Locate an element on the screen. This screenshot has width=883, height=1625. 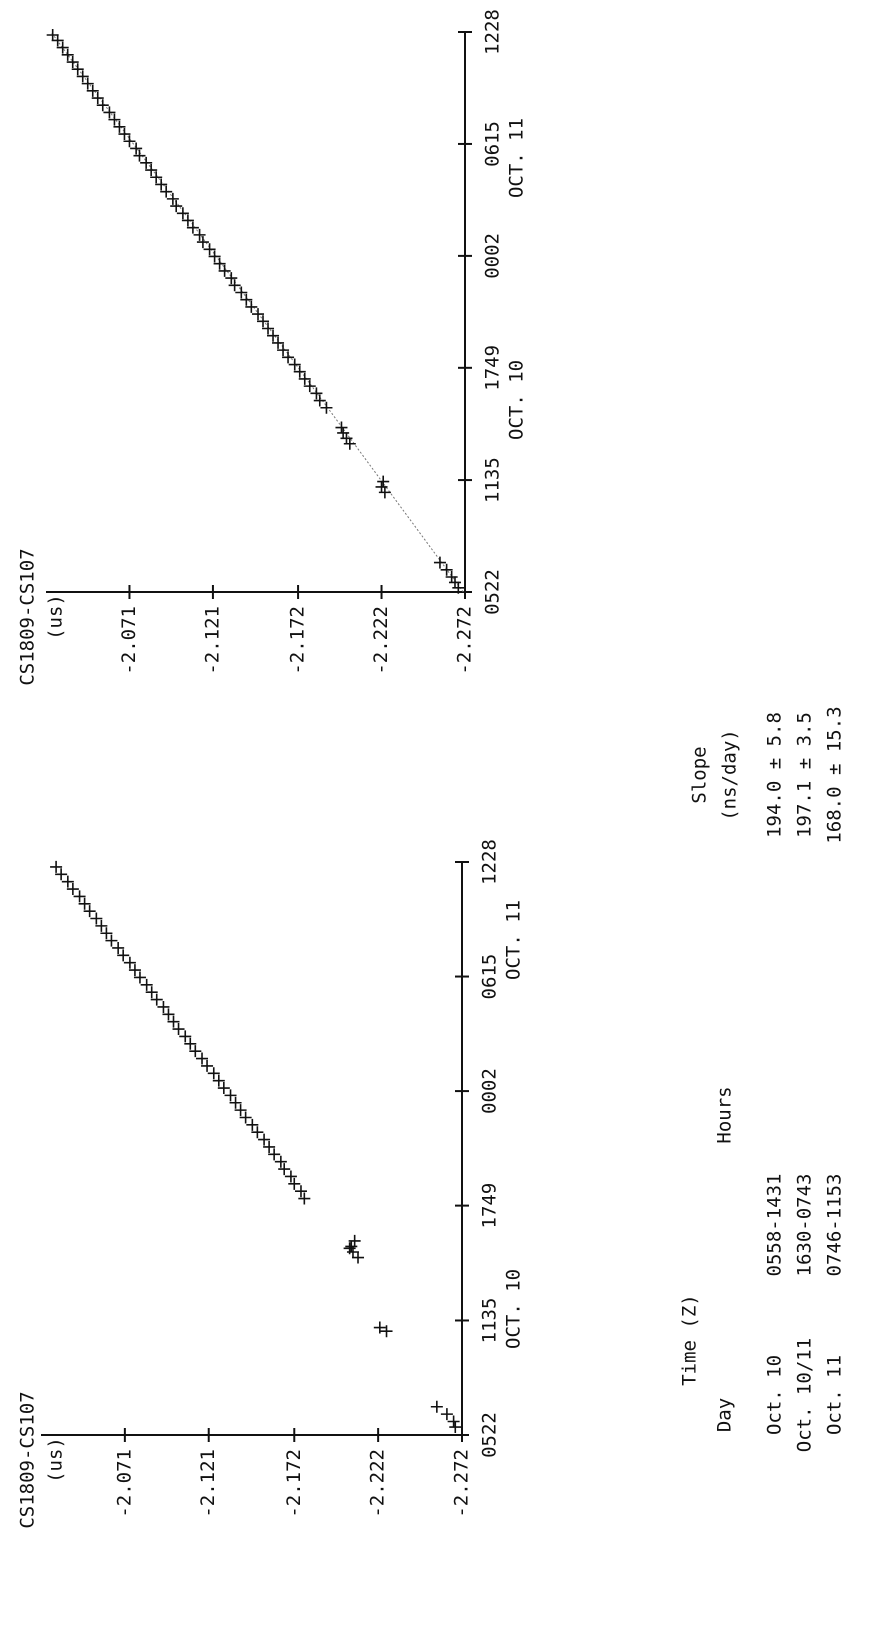
table-cell: 1630-0743 is located at coordinates (805, 1225).